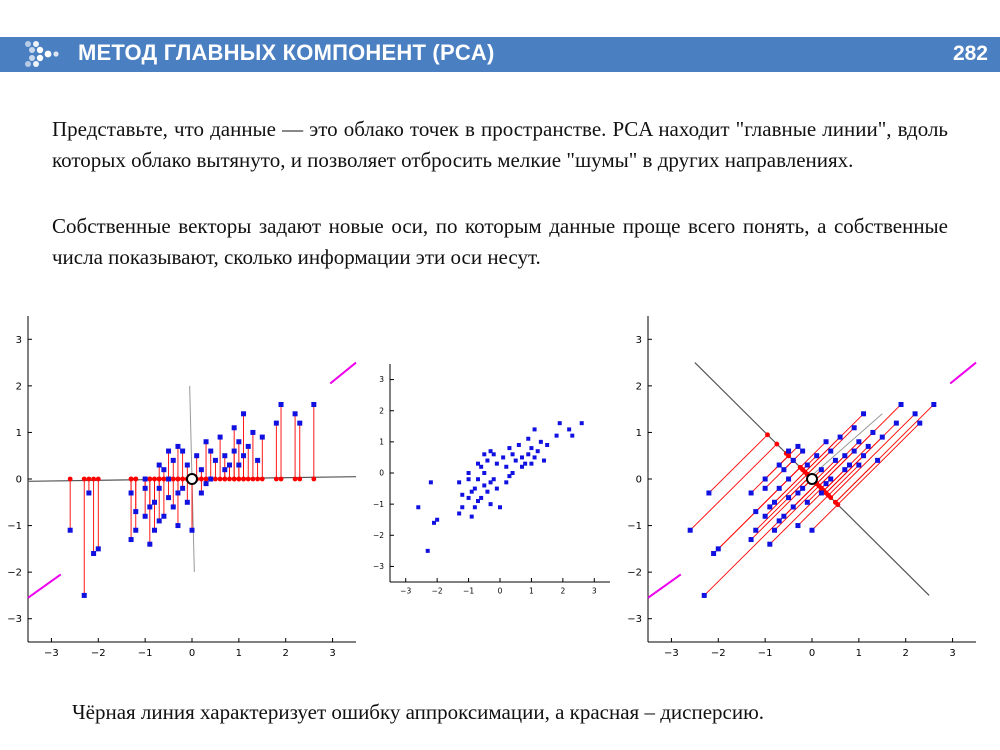 This screenshot has width=1000, height=750. I want to click on y-tick-label: −1, so click(378, 504).